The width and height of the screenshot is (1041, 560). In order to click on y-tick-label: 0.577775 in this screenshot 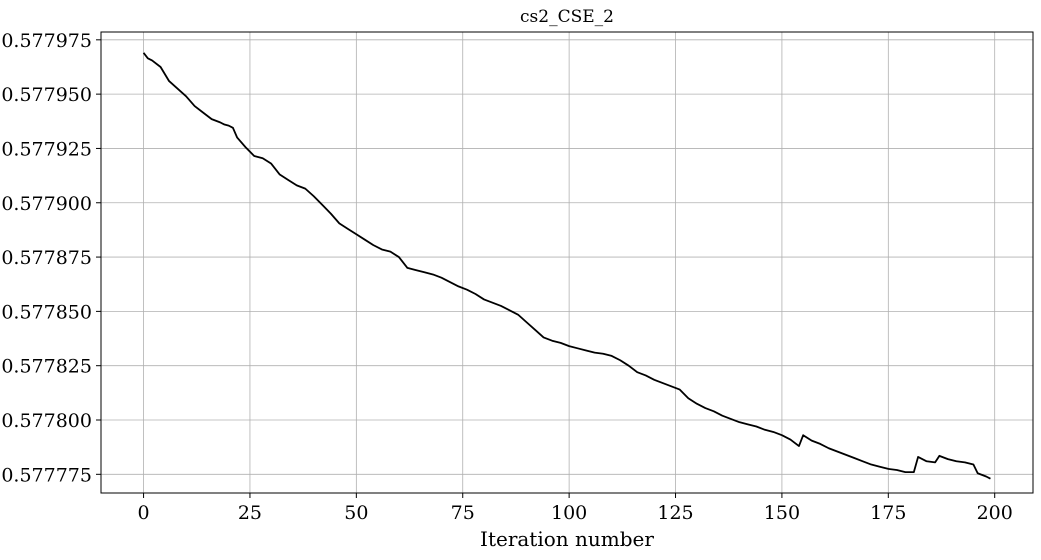, I will do `click(46, 475)`.